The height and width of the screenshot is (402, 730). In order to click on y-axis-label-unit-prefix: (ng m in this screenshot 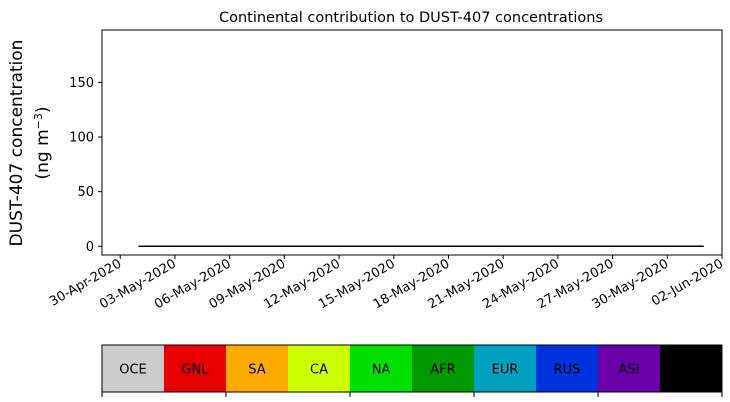, I will do `click(43, 154)`.